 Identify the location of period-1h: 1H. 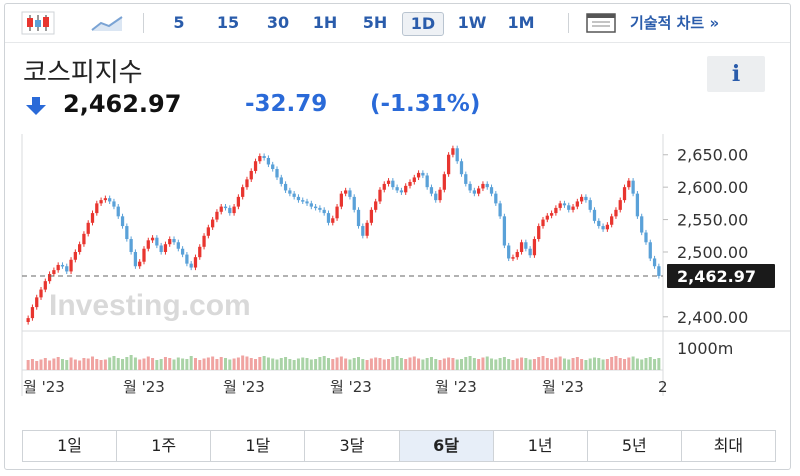
(325, 22).